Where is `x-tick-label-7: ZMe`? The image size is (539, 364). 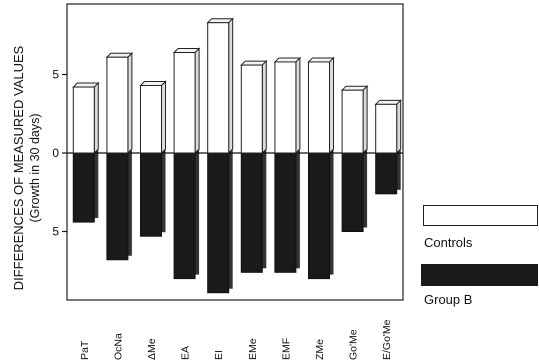 x-tick-label-7: ZMe is located at coordinates (320, 349).